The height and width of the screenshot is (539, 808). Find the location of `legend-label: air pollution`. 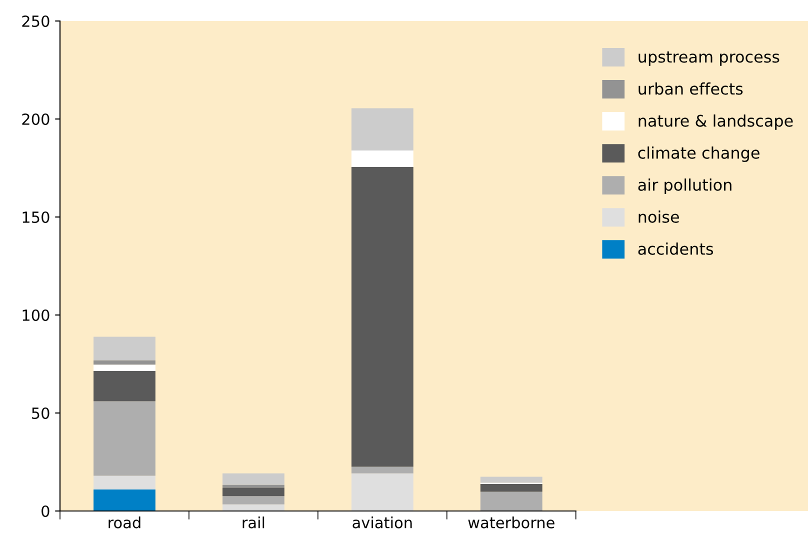

legend-label: air pollution is located at coordinates (685, 186).